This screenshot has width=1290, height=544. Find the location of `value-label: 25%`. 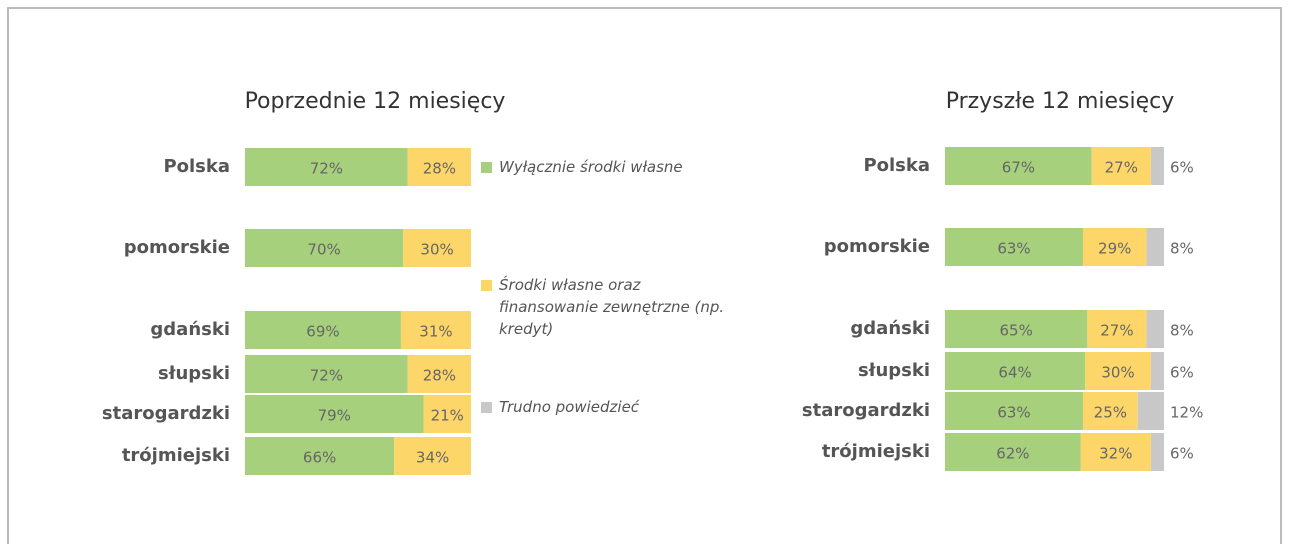

value-label: 25% is located at coordinates (1110, 413).